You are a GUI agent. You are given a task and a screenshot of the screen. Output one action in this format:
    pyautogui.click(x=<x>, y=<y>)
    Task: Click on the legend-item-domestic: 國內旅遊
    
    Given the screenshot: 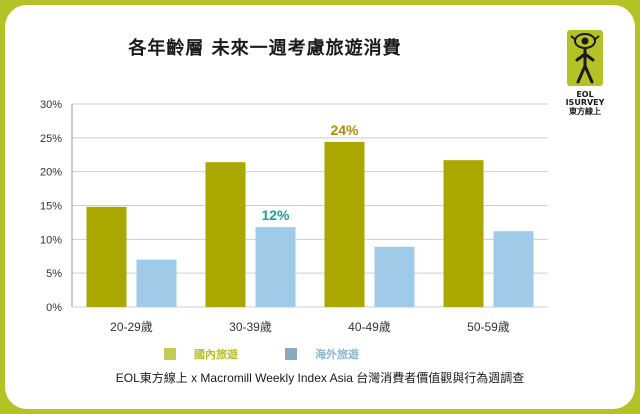 What is the action you would take?
    pyautogui.click(x=201, y=354)
    